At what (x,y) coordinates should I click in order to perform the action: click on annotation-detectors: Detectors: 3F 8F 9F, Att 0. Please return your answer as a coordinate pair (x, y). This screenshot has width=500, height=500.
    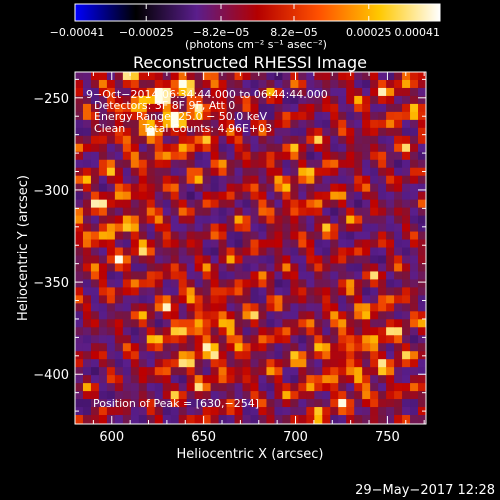
    Looking at the image, I should click on (164, 105).